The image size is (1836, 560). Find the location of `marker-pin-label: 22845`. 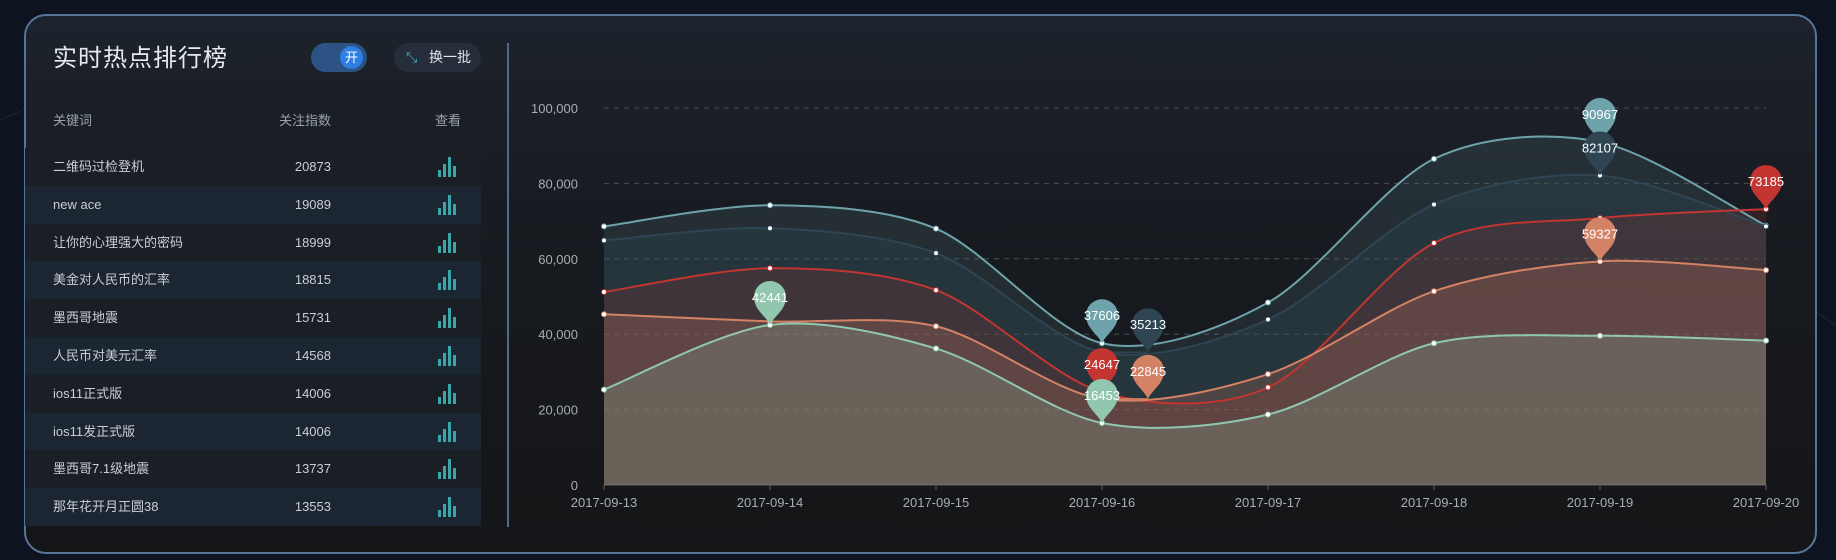

marker-pin-label: 22845 is located at coordinates (1148, 371).